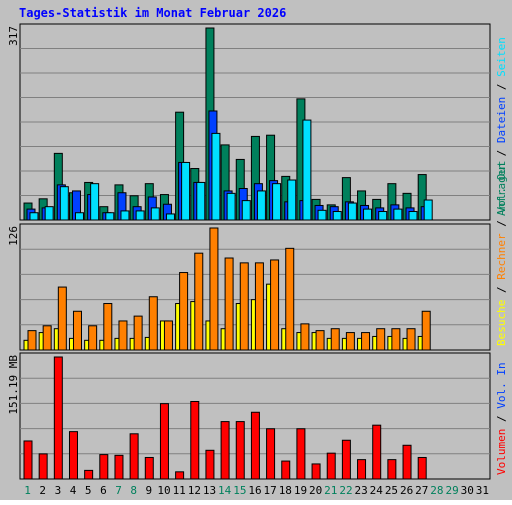 The height and width of the screenshot is (505, 512). Describe the element at coordinates (285, 490) in the screenshot. I see `x-tick-label: 18` at that location.